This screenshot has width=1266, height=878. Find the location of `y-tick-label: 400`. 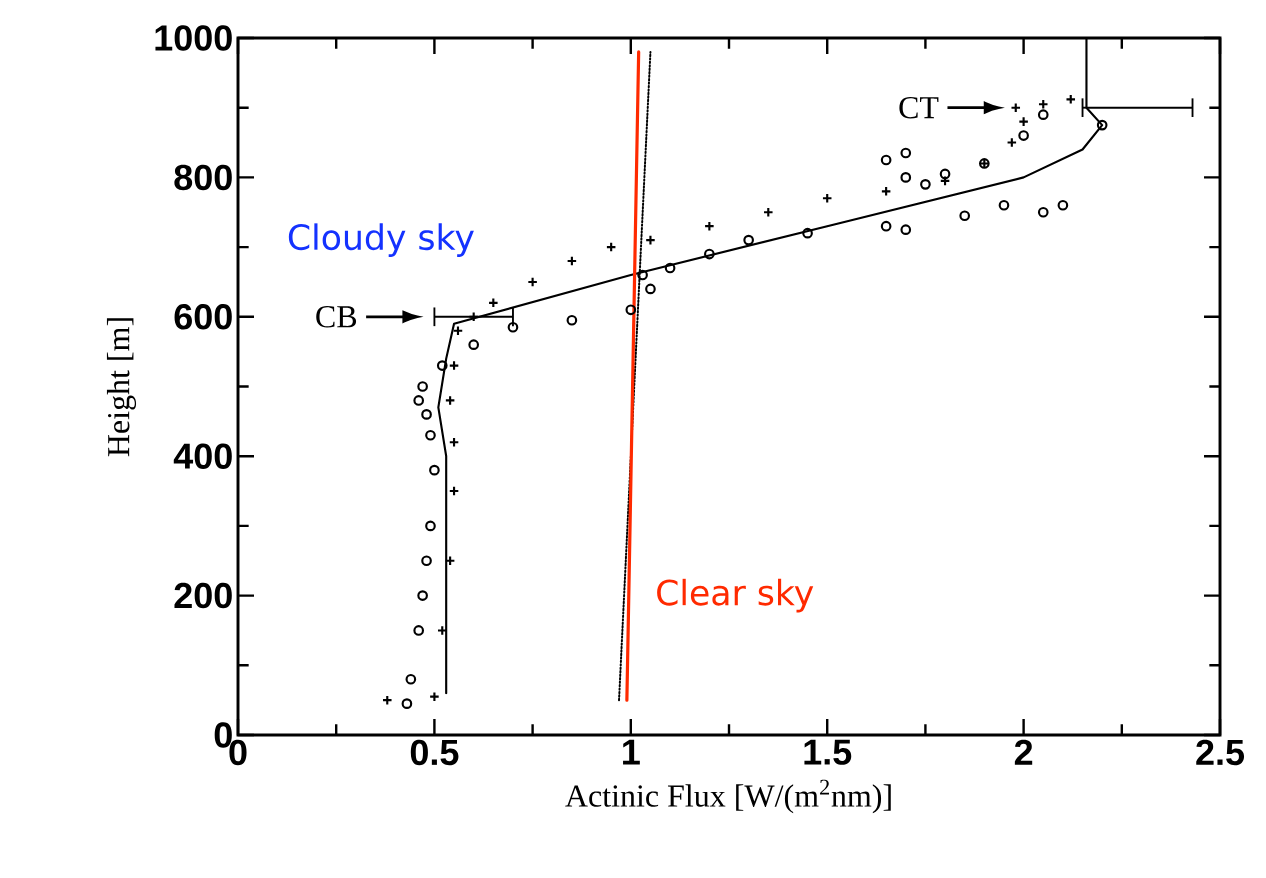

y-tick-label: 400 is located at coordinates (202, 456).